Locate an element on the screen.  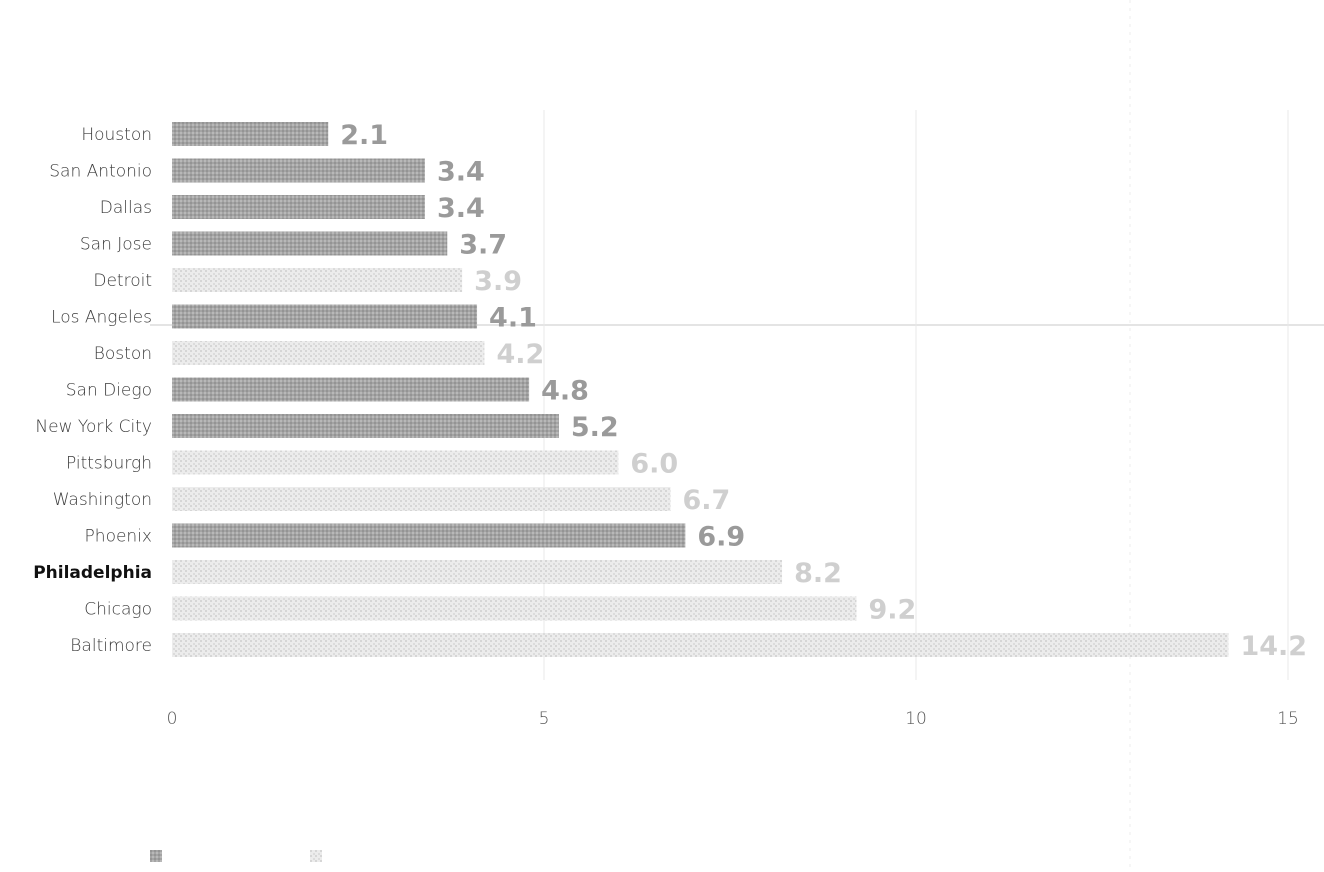
category-label-dallas: Dallas is located at coordinates (126, 208).